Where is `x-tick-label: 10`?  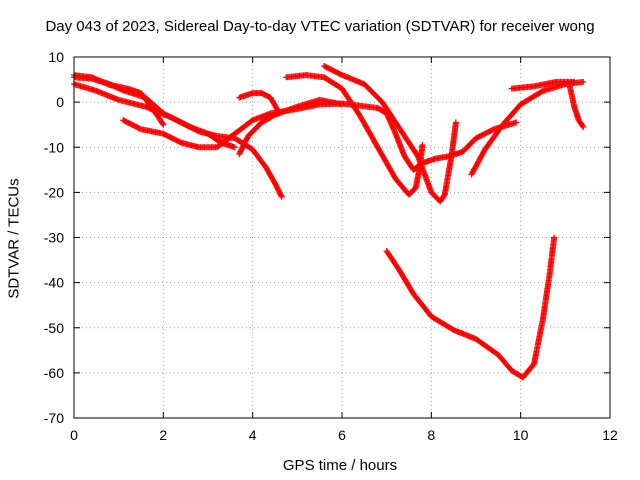
x-tick-label: 10 is located at coordinates (521, 435).